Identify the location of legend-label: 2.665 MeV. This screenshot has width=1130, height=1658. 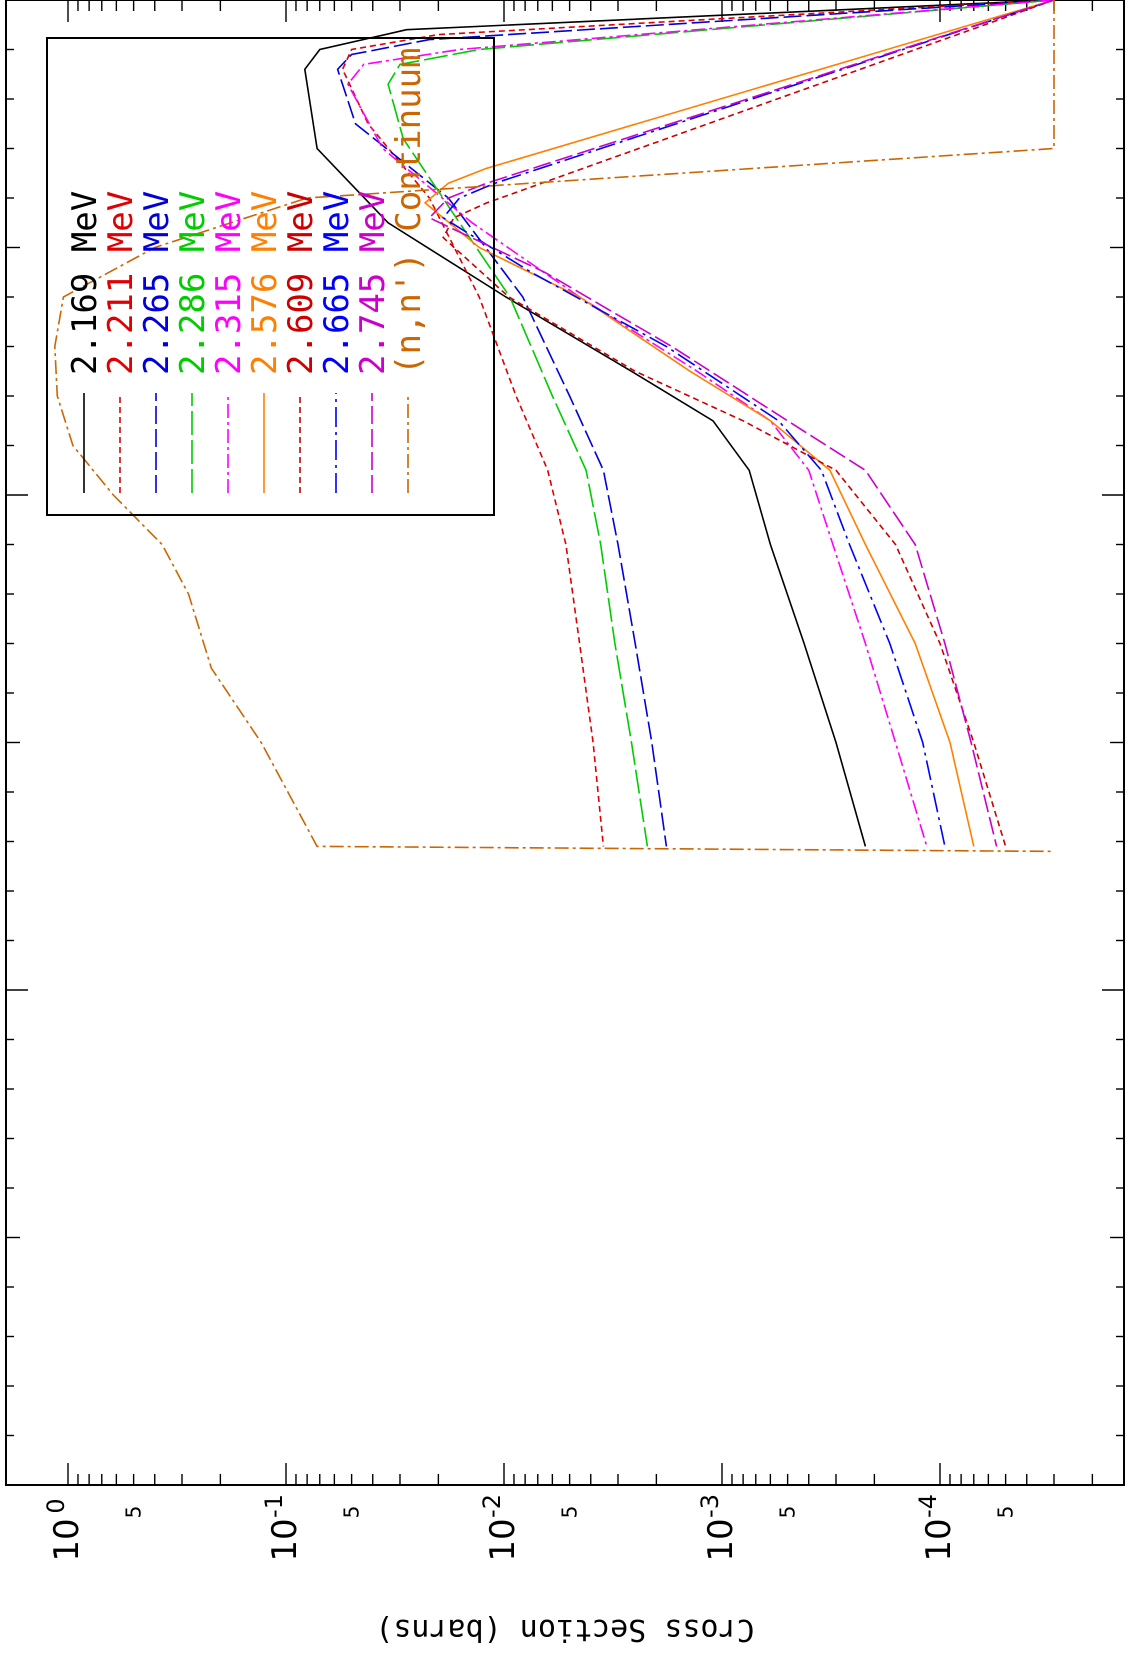
(337, 283).